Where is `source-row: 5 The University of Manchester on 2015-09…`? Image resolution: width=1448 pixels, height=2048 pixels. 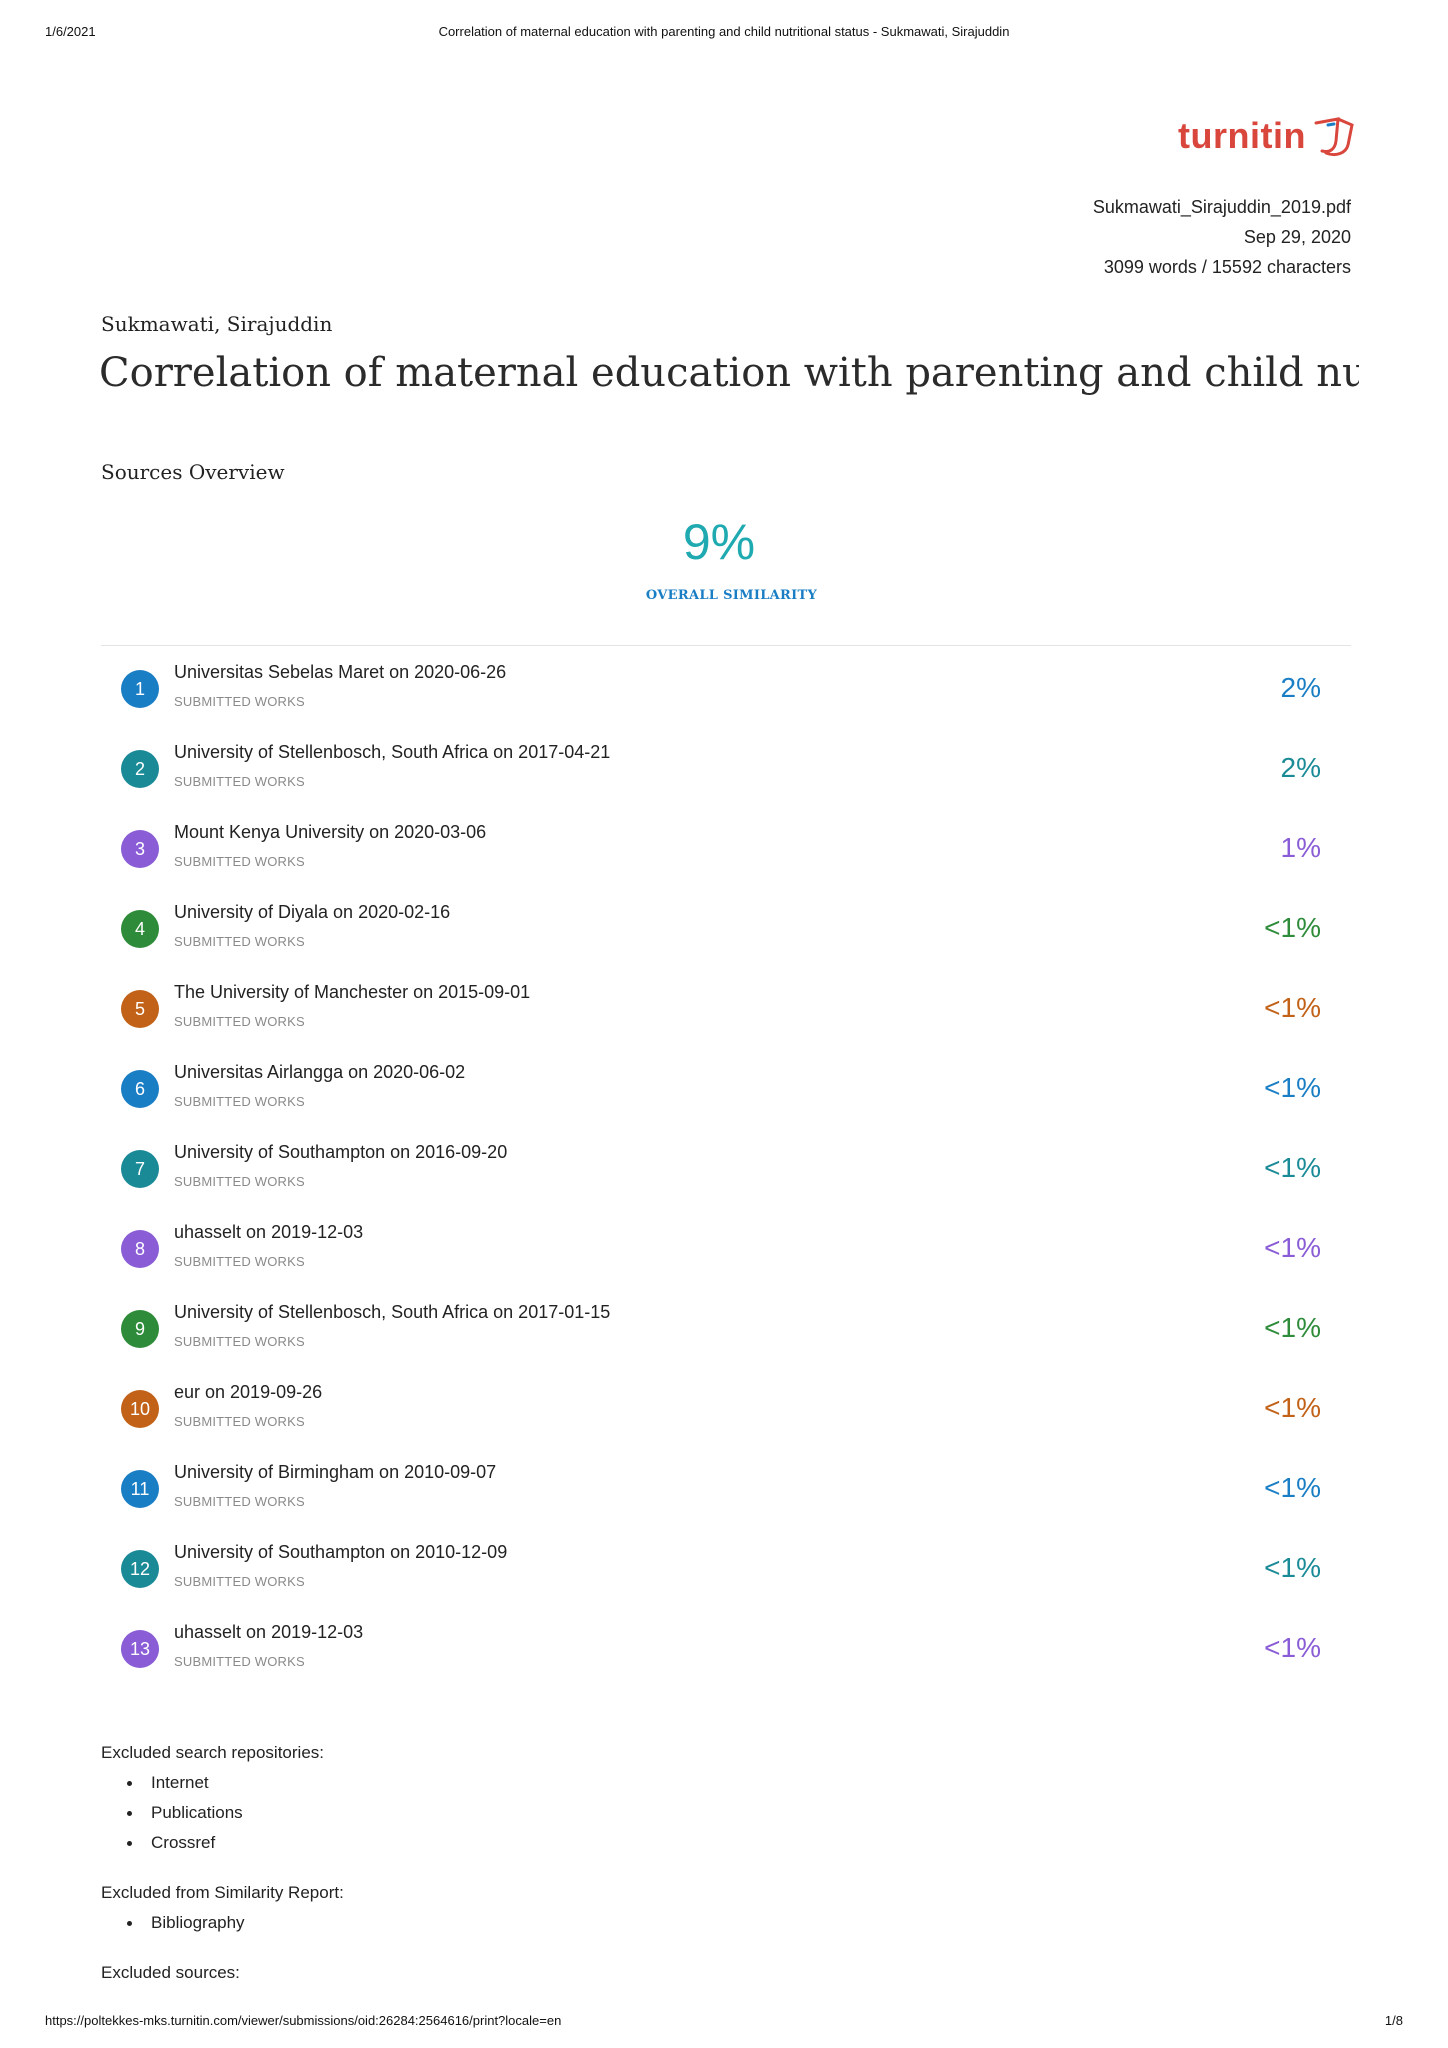
source-row: 5 The University of Manchester on 2015-09… is located at coordinates (726, 1012).